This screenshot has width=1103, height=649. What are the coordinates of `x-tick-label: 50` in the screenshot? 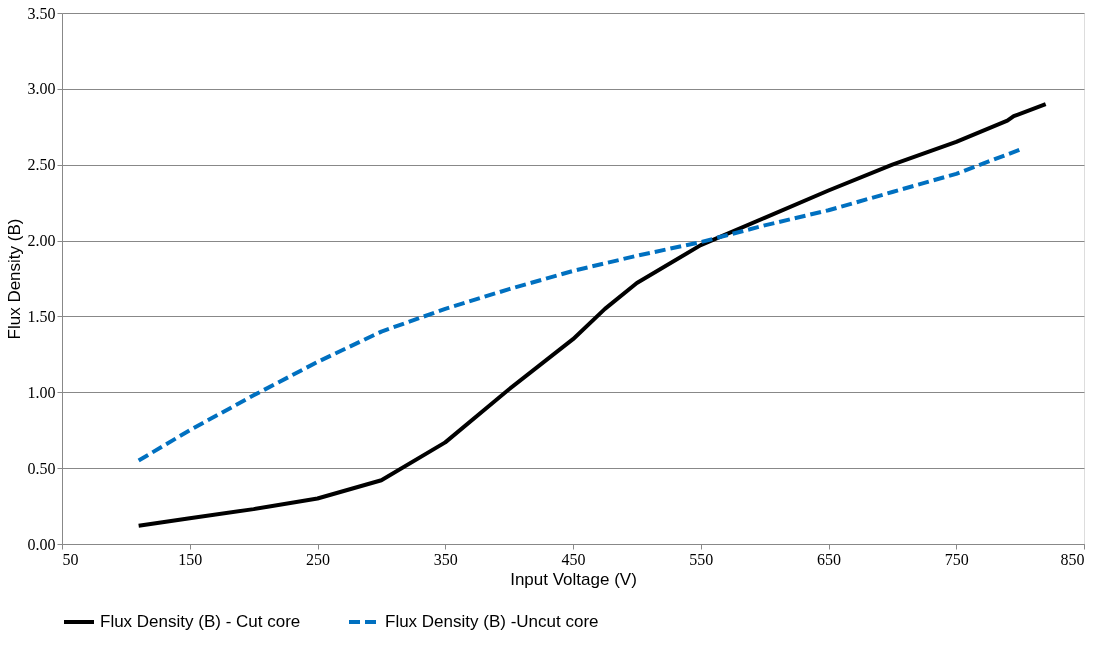 It's located at (70, 559).